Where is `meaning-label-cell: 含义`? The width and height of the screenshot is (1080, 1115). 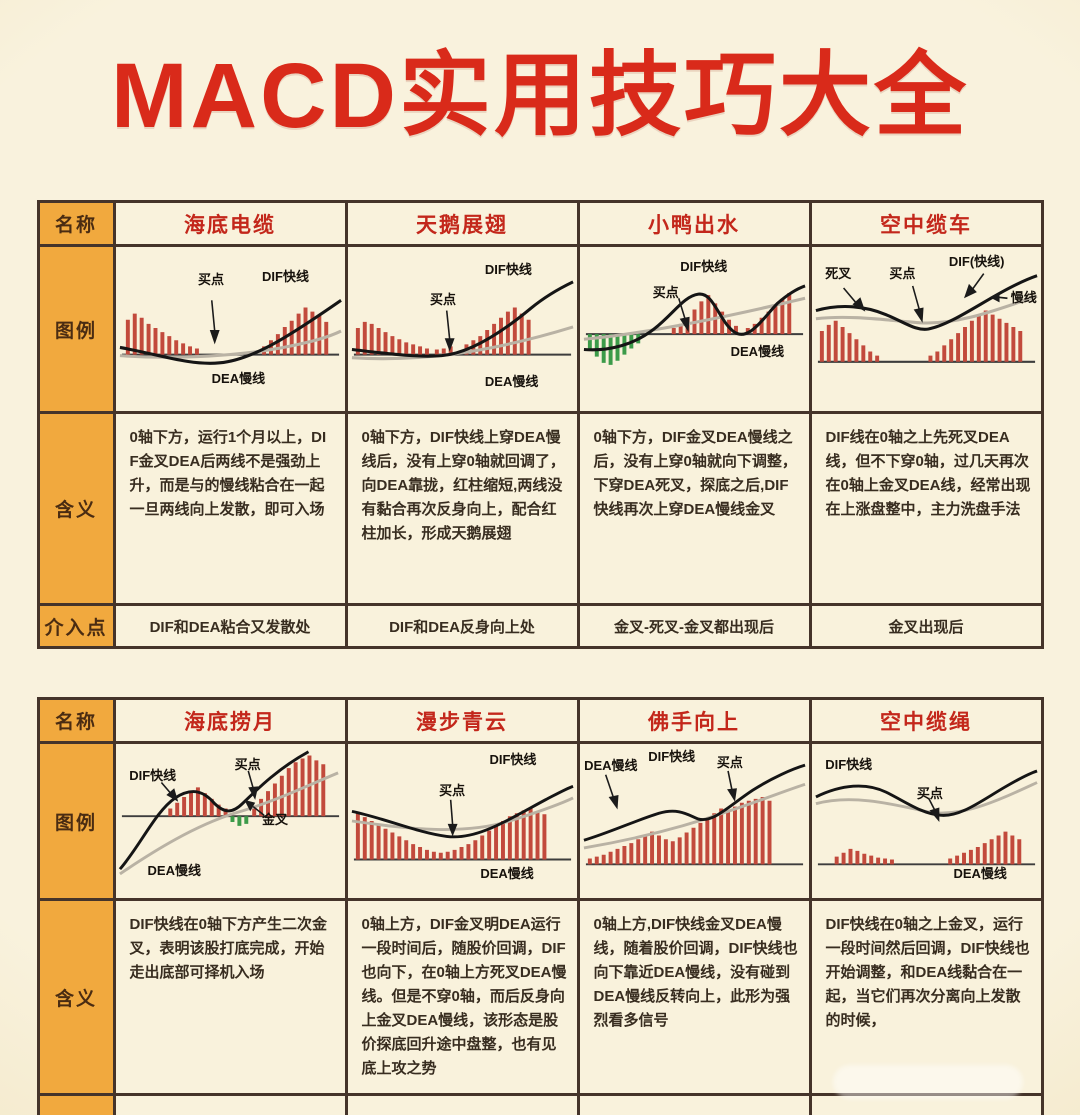 meaning-label-cell: 含义 is located at coordinates (76, 997).